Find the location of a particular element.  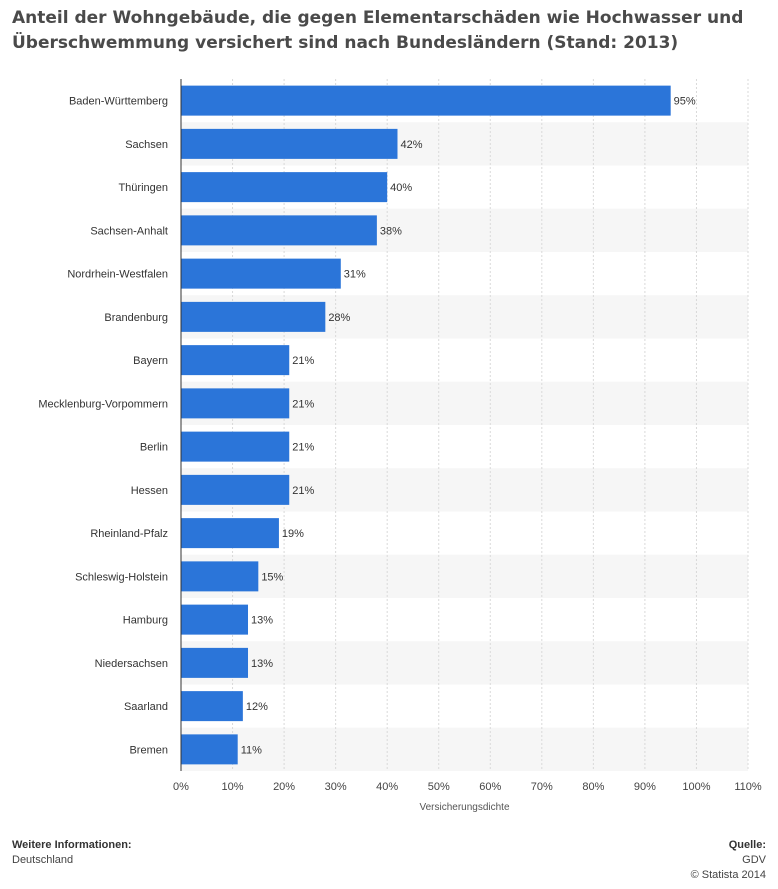

x-tick-label: 70% is located at coordinates (542, 787).